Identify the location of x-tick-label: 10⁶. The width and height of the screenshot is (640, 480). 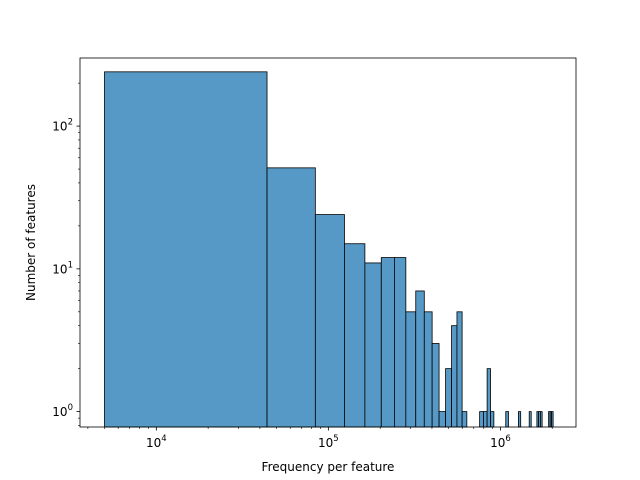
(500, 442).